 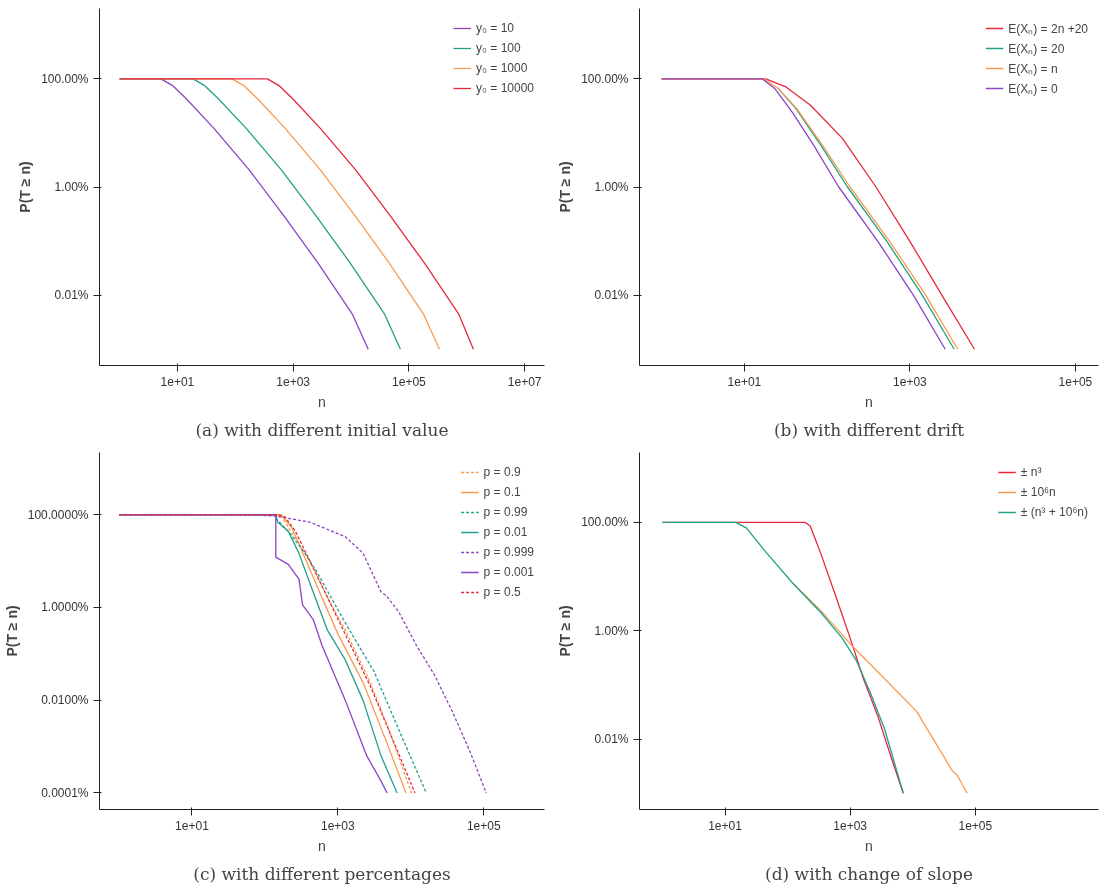 I want to click on legend-label: E(Xₙ) = 2n +20, so click(x=1048, y=28).